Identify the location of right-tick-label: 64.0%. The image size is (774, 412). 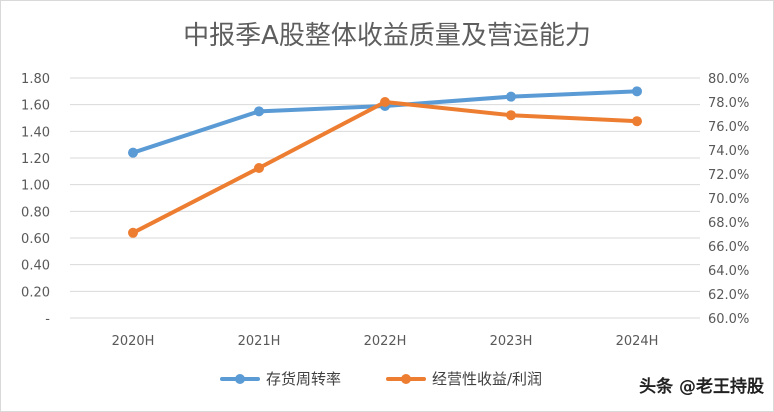
(728, 271).